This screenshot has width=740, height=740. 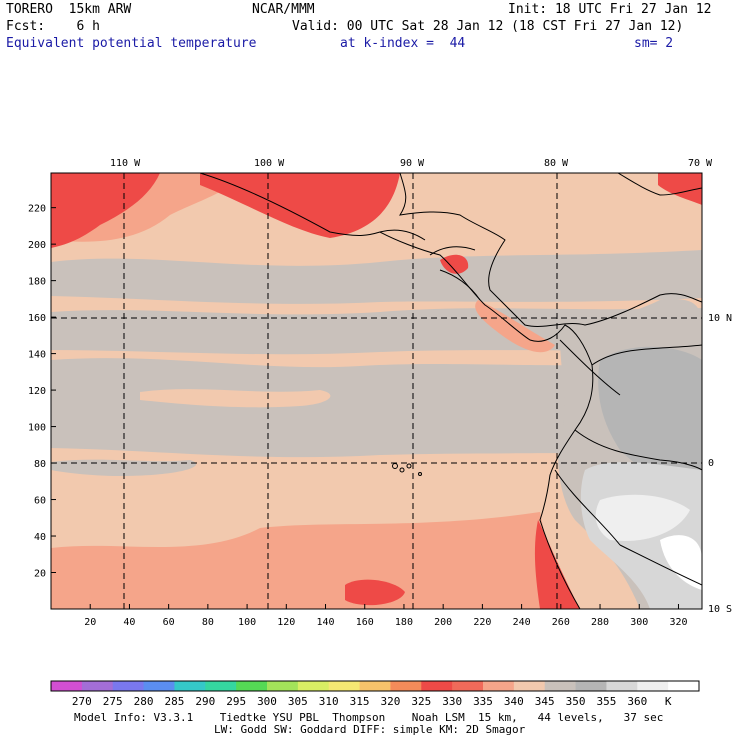 I want to click on colorbar-label: 320, so click(x=390, y=701).